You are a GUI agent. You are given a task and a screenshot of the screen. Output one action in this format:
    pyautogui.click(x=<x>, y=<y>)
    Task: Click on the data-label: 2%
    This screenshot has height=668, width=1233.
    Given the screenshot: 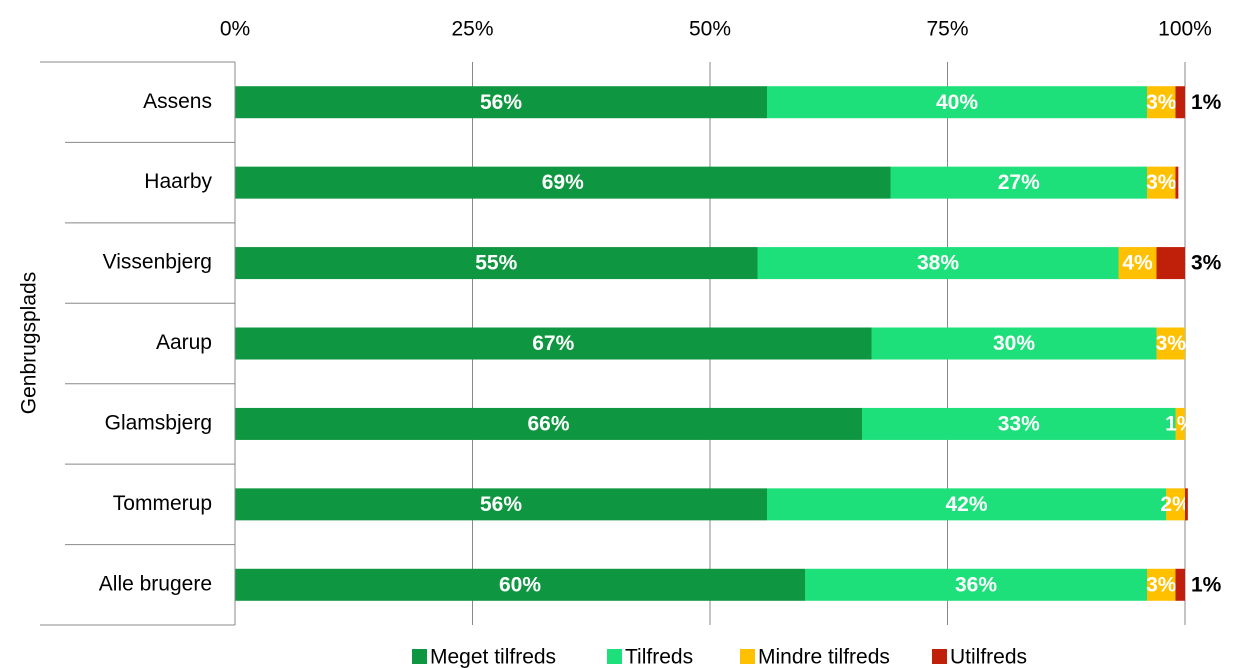 What is the action you would take?
    pyautogui.click(x=1175, y=504)
    